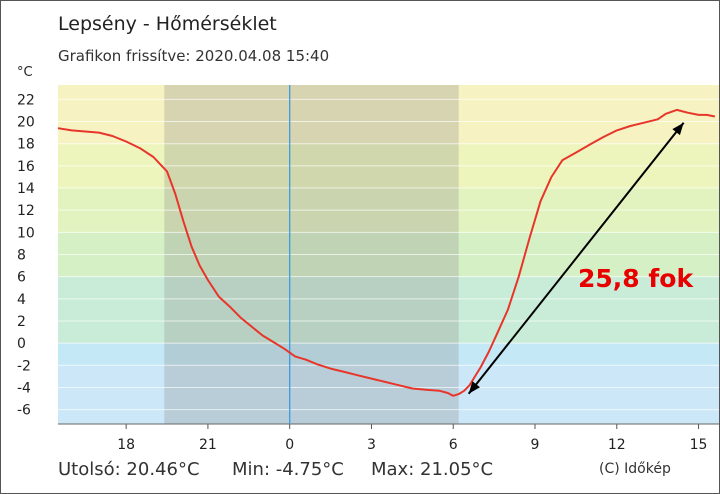 The width and height of the screenshot is (720, 494). What do you see at coordinates (167, 24) in the screenshot?
I see `chart-title: Lepsény - Hőmérséklet` at bounding box center [167, 24].